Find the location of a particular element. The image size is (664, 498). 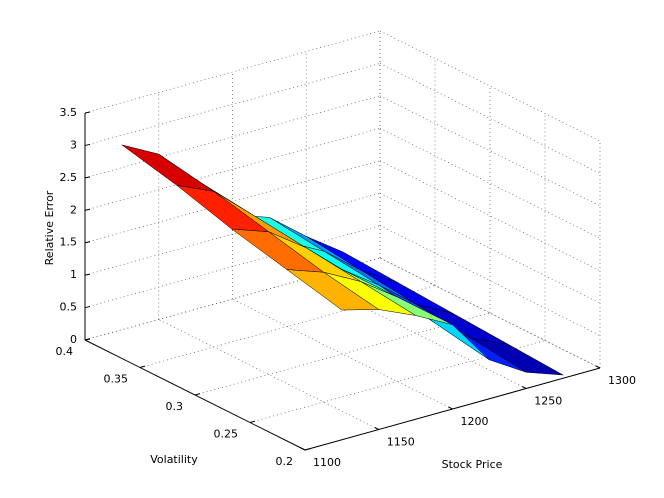

z-tick-label: 1.5 is located at coordinates (69, 242).